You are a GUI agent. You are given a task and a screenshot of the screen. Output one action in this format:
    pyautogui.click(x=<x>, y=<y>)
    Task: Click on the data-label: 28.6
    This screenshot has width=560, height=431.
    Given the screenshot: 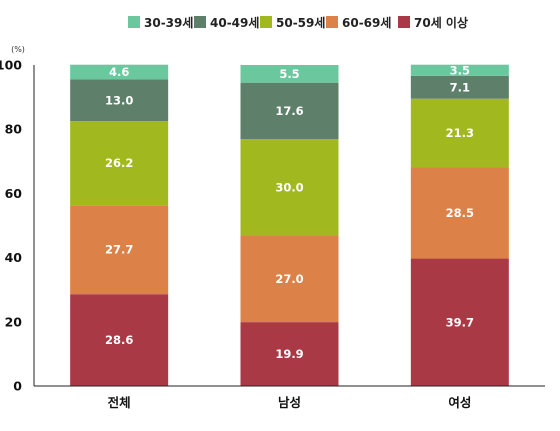 What is the action you would take?
    pyautogui.click(x=119, y=340)
    